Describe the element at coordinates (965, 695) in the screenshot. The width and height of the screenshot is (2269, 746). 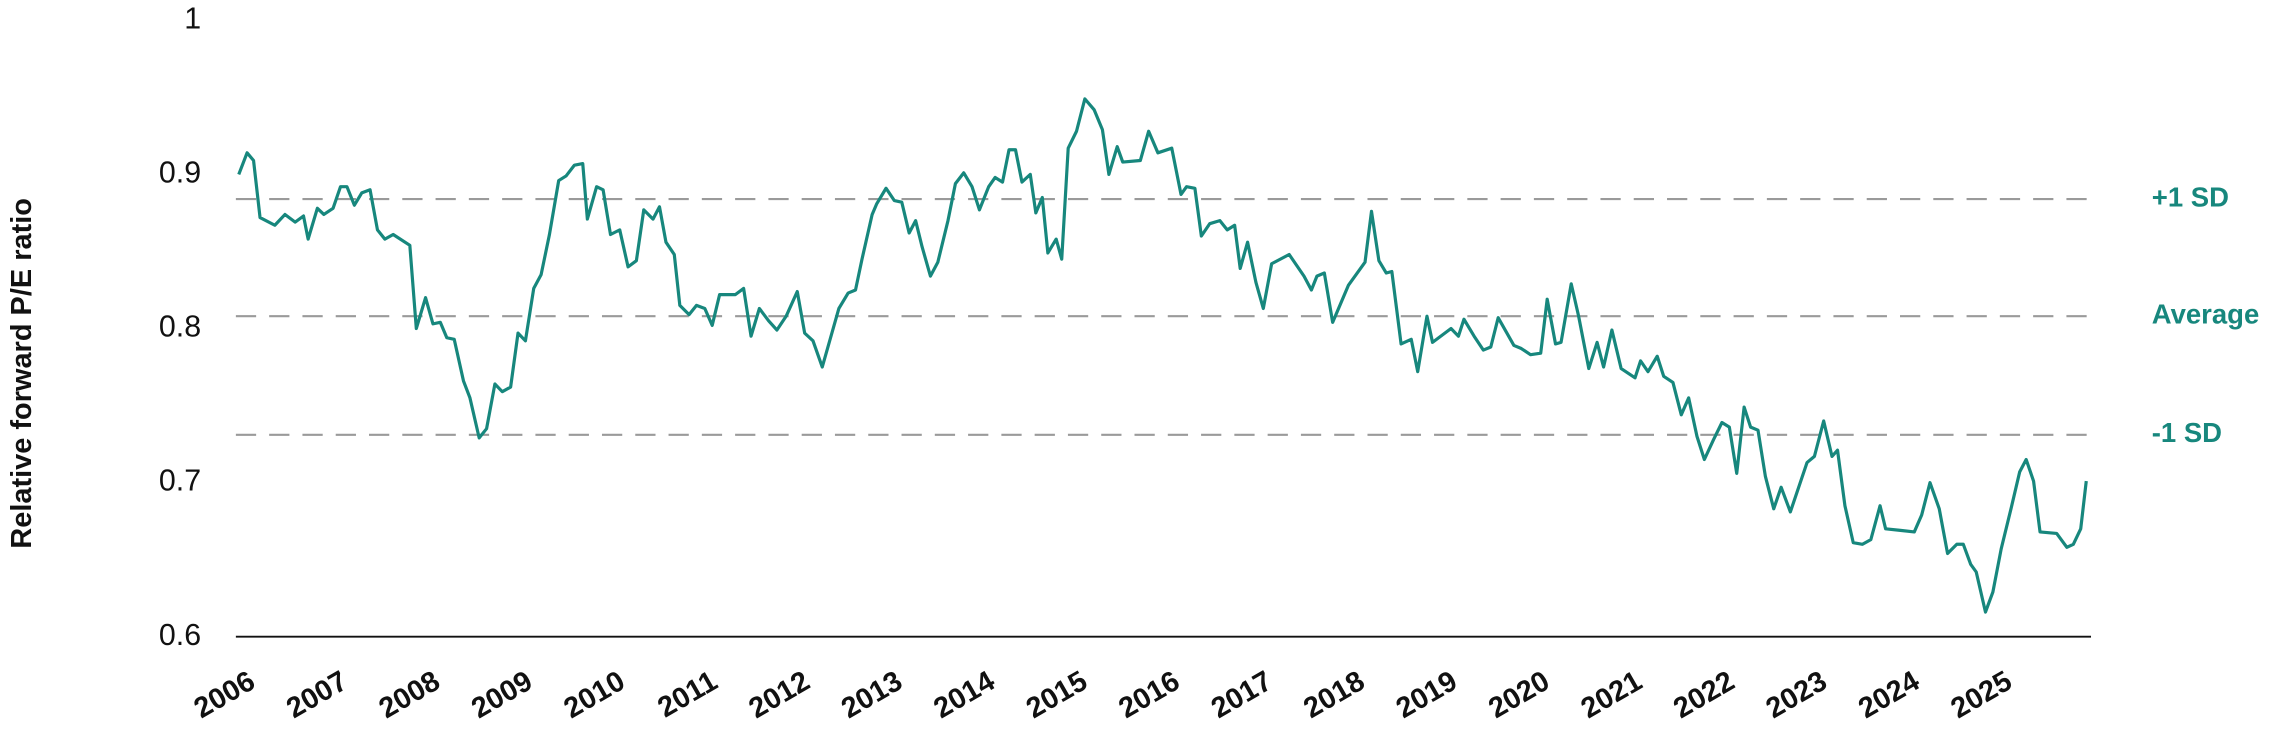
I see `x-tick-label: 2014` at that location.